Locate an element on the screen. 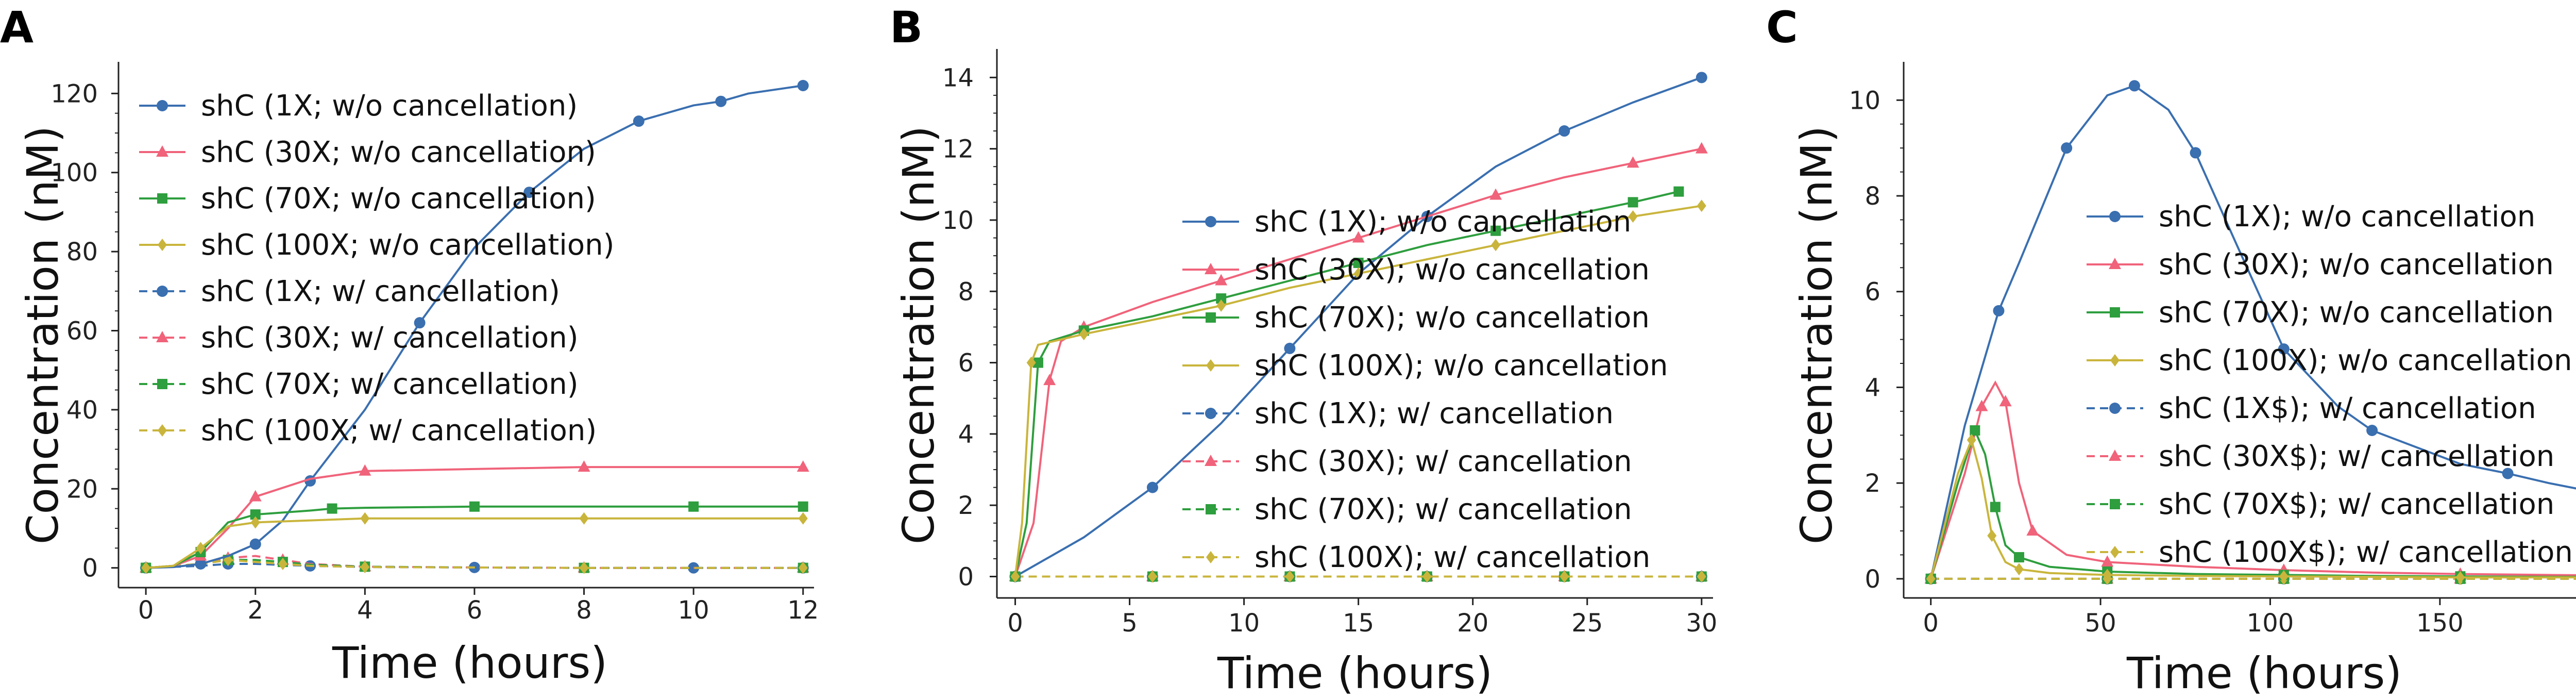  panel-c-legend-label: shC (30X$); w/ cancellation is located at coordinates (2356, 456).